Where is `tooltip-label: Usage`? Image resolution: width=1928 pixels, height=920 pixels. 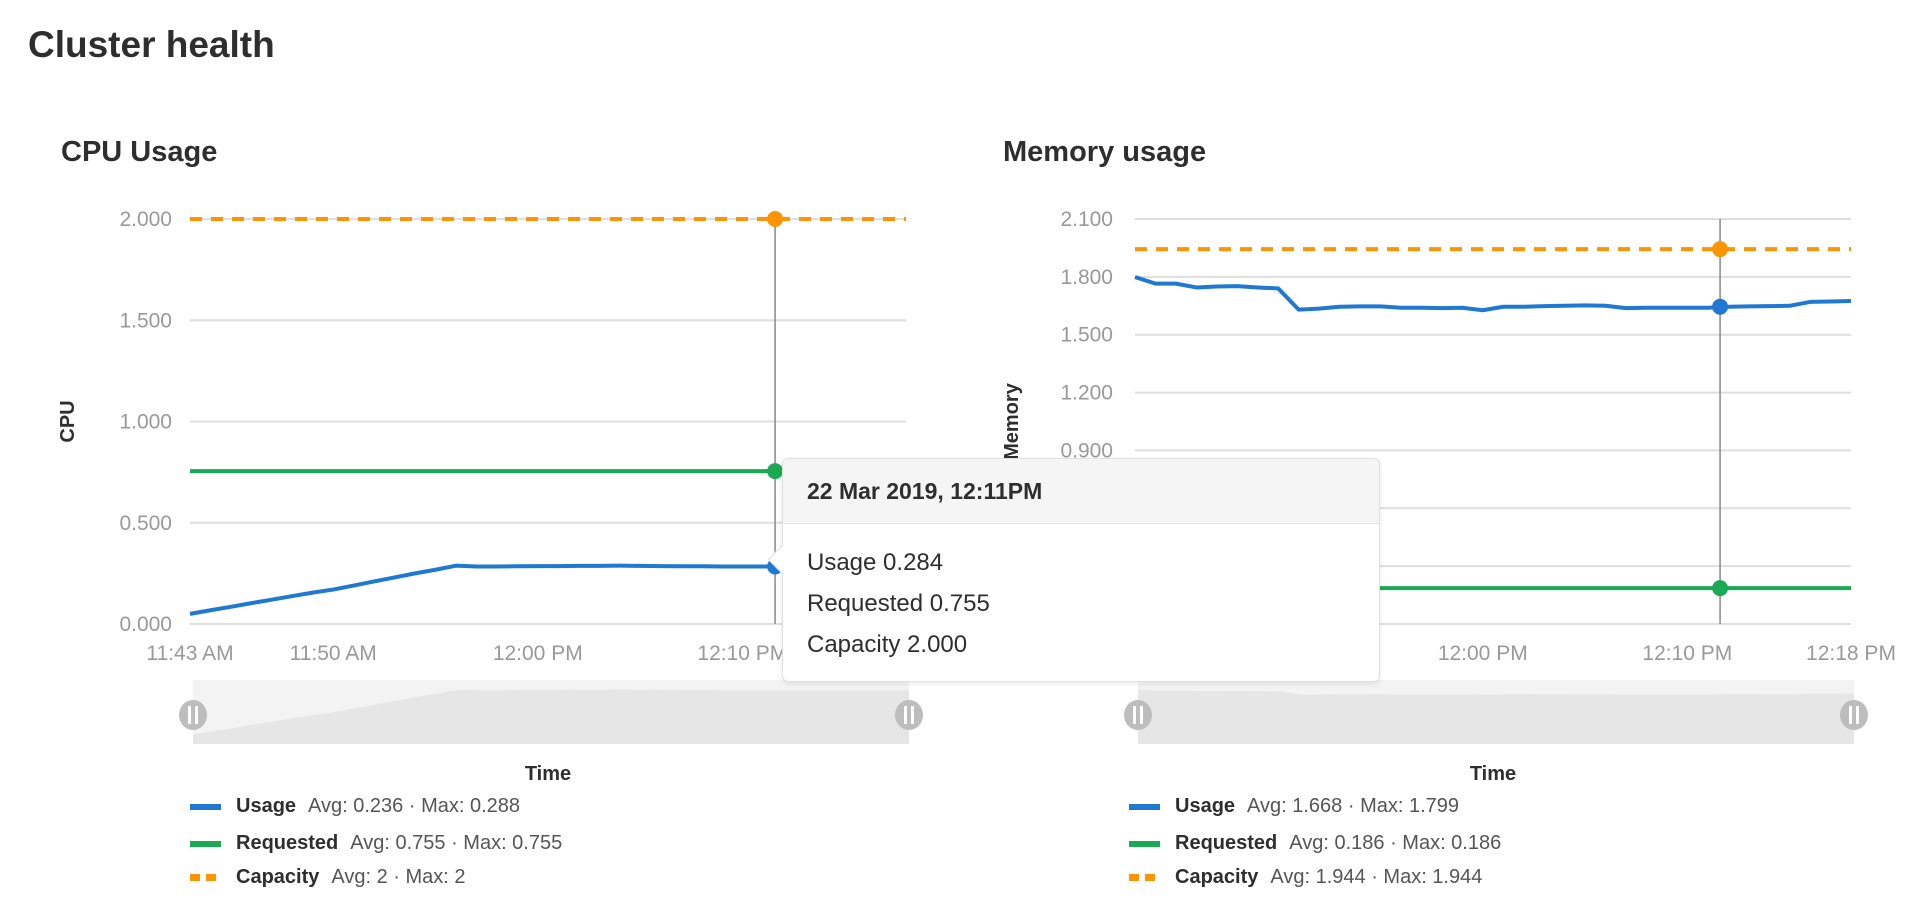
tooltip-label: Usage is located at coordinates (842, 562).